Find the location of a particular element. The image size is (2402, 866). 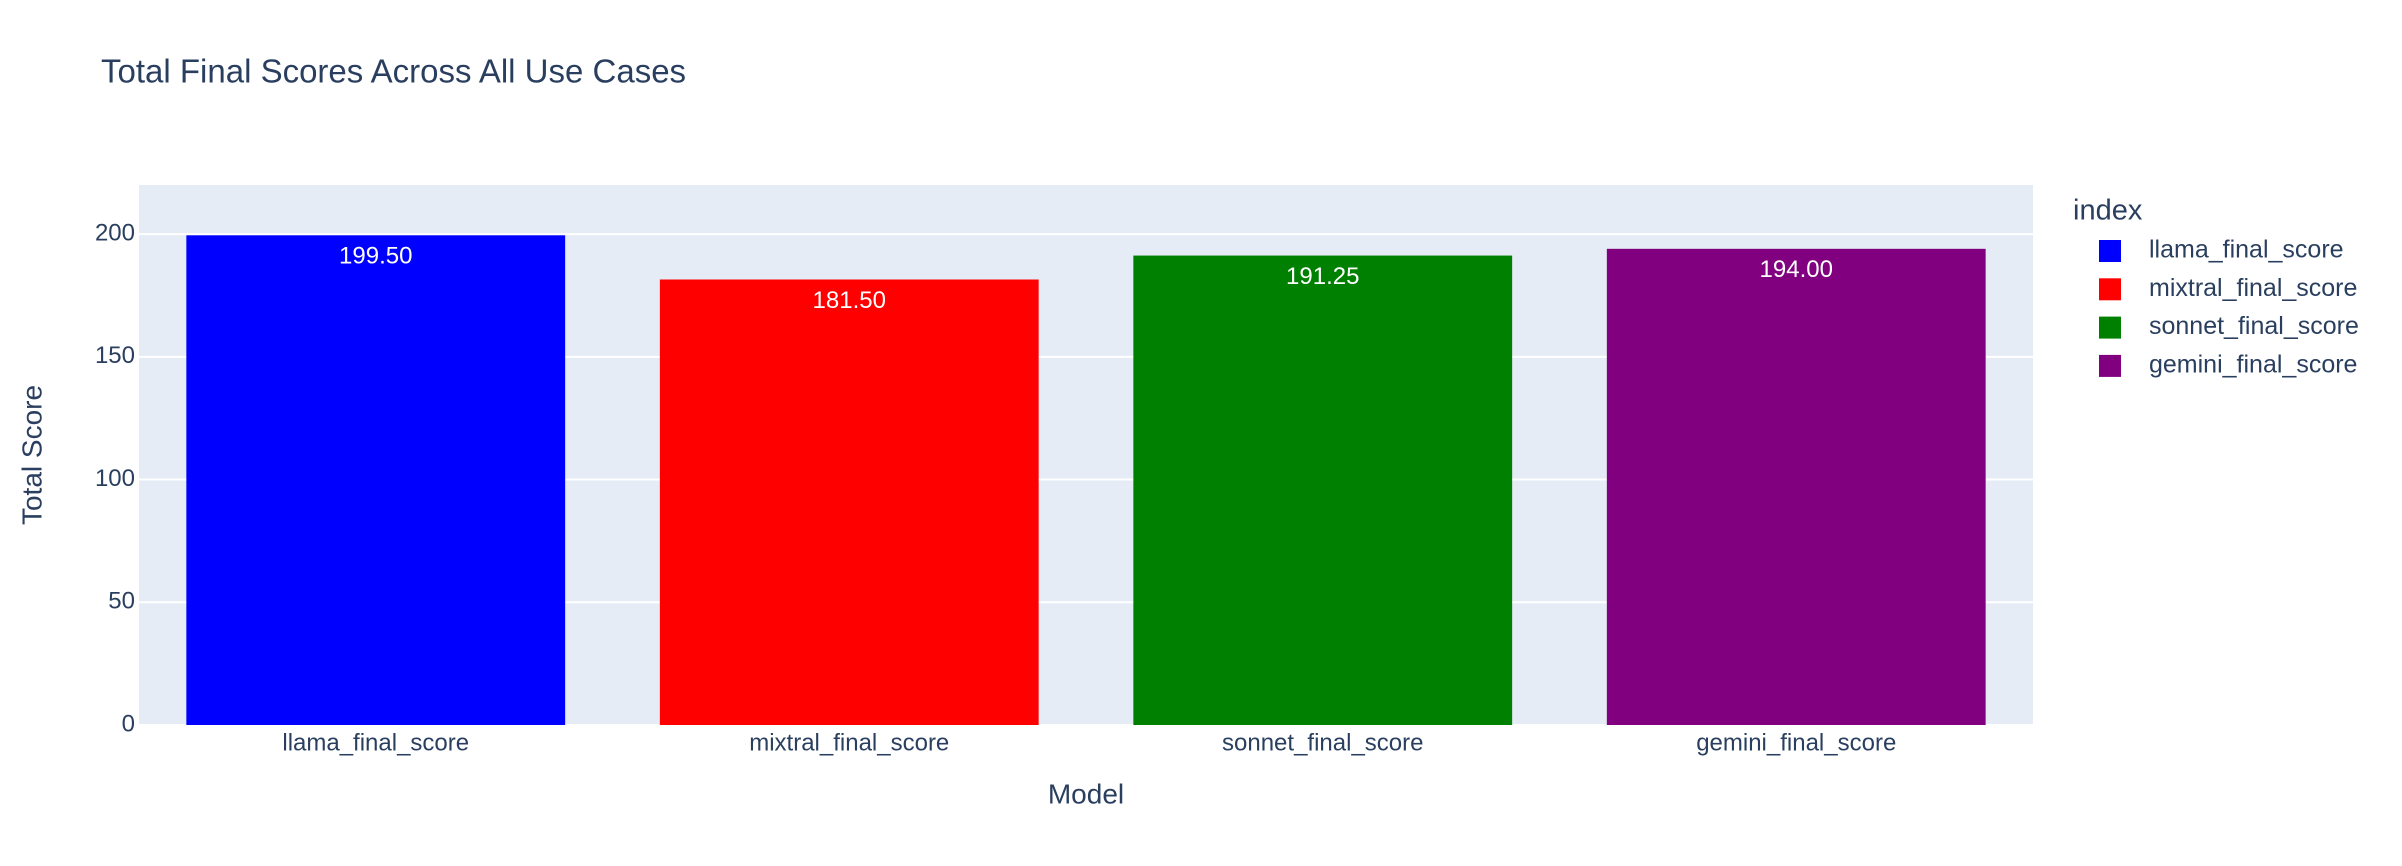

y-tick-label: 200 is located at coordinates (115, 232).